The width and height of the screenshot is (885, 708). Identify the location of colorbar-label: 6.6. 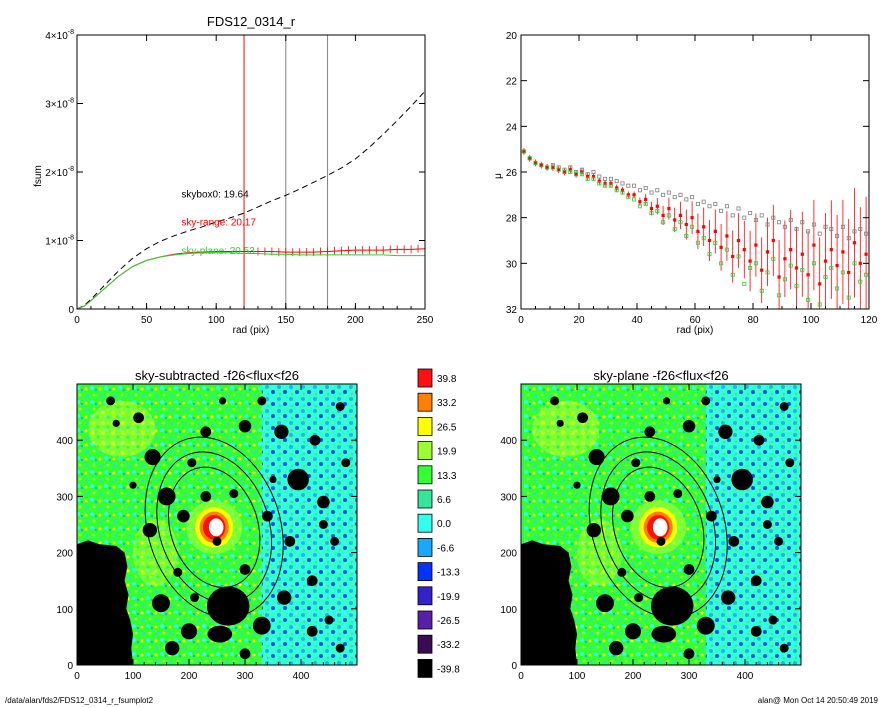
(444, 500).